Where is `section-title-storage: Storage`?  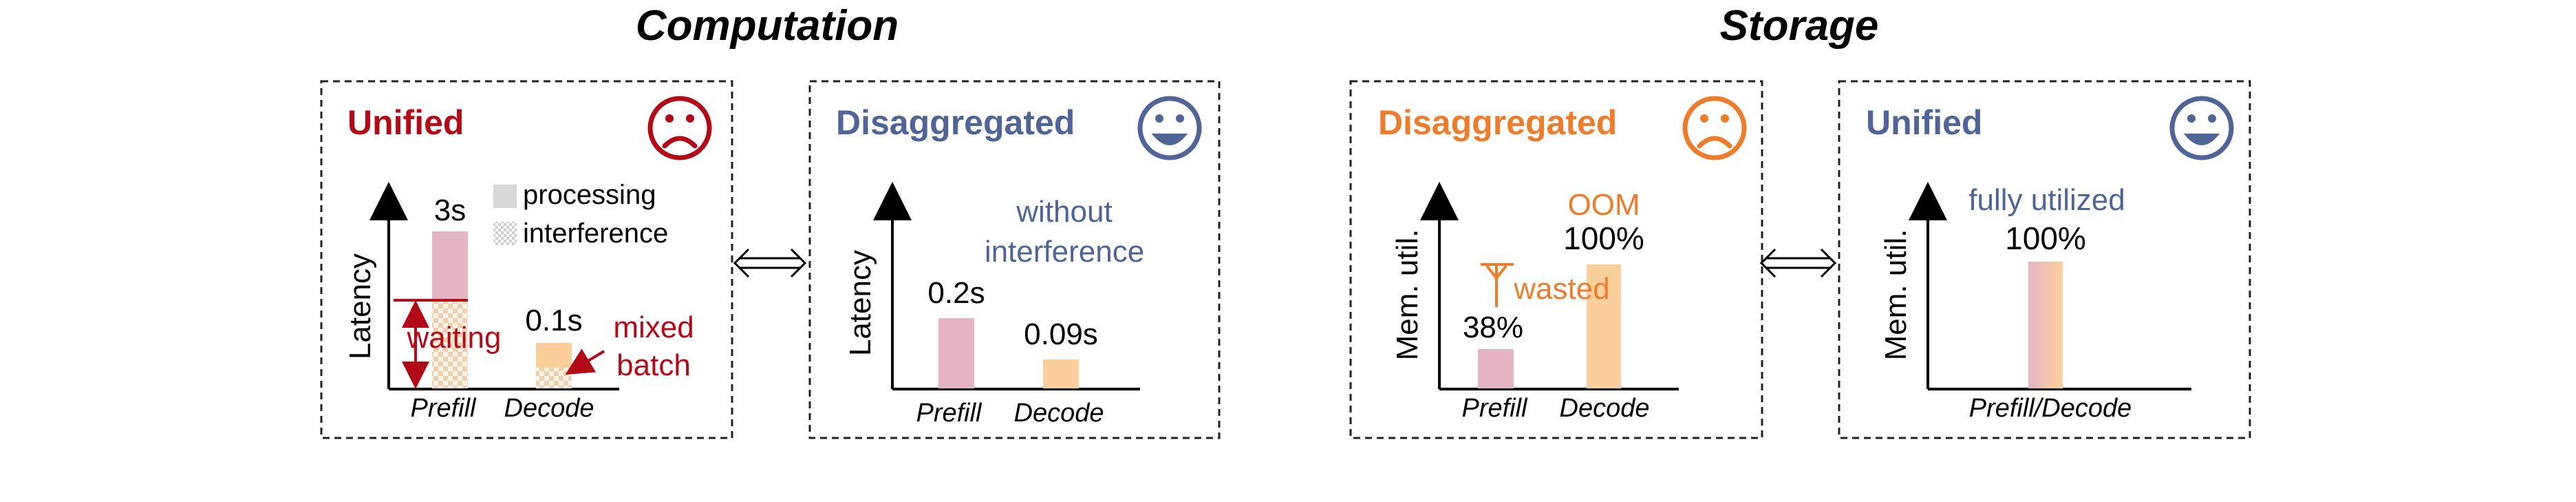
section-title-storage: Storage is located at coordinates (1799, 26).